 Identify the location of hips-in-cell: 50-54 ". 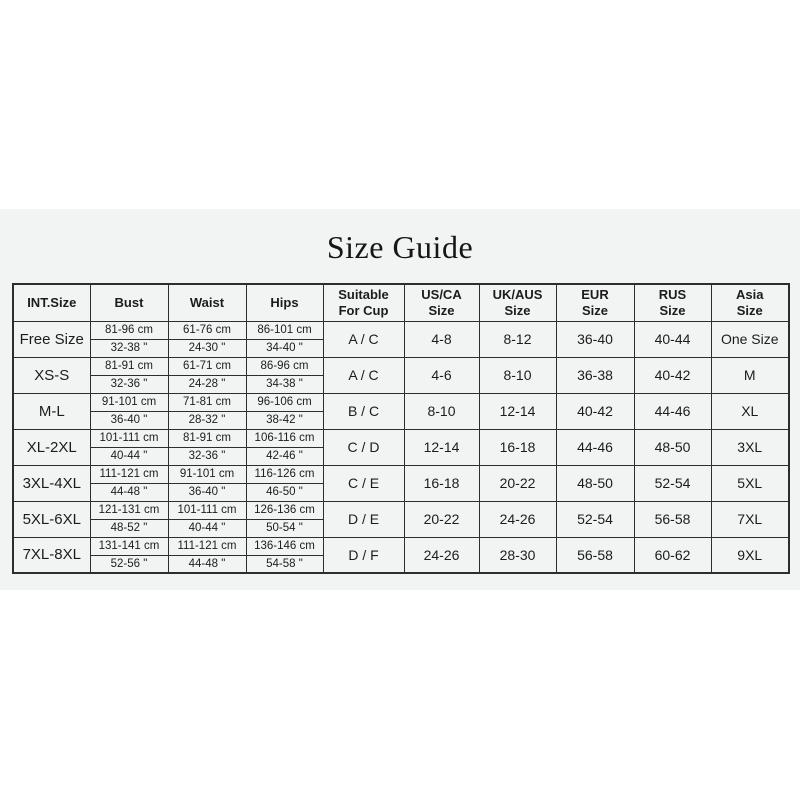
(284, 528).